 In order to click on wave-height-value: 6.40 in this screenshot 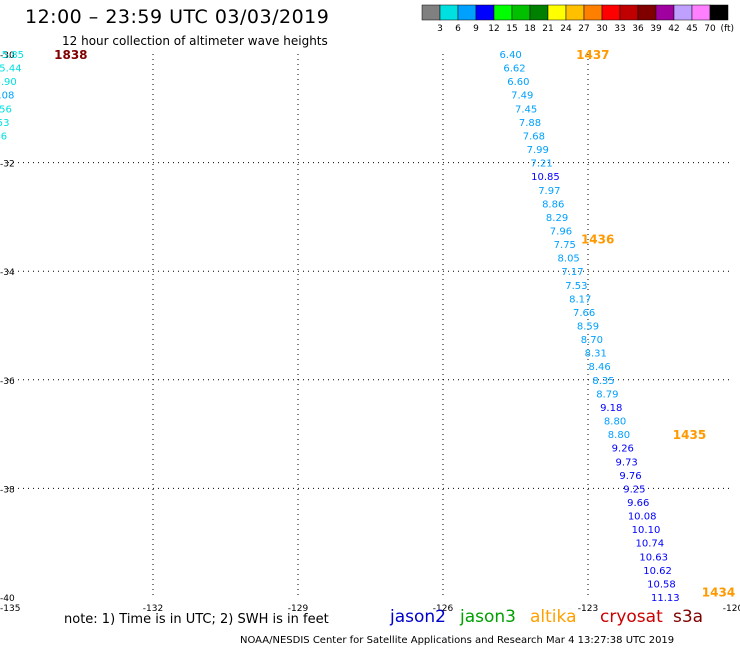, I will do `click(511, 55)`.